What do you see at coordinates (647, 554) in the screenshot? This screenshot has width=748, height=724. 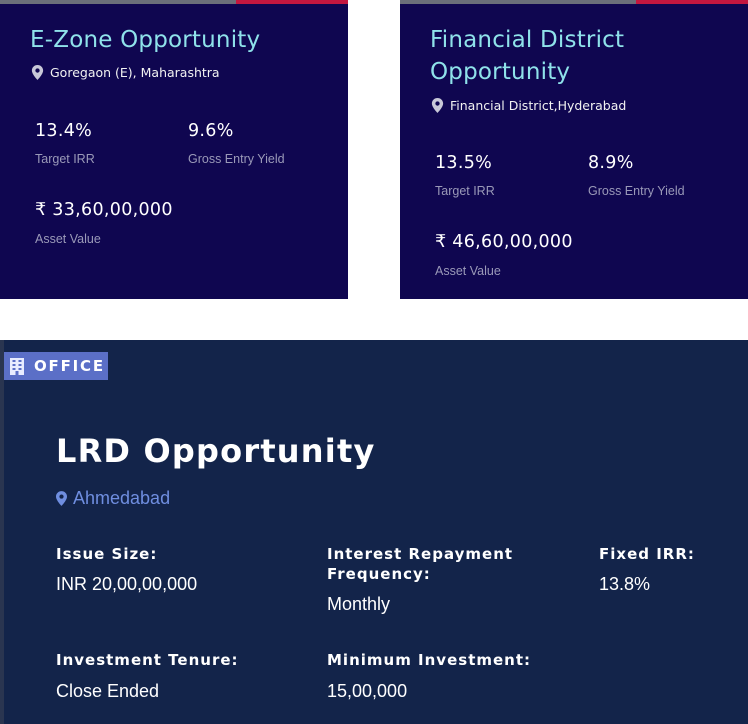 I see `fixed-irr-label: Fixed IRR:` at bounding box center [647, 554].